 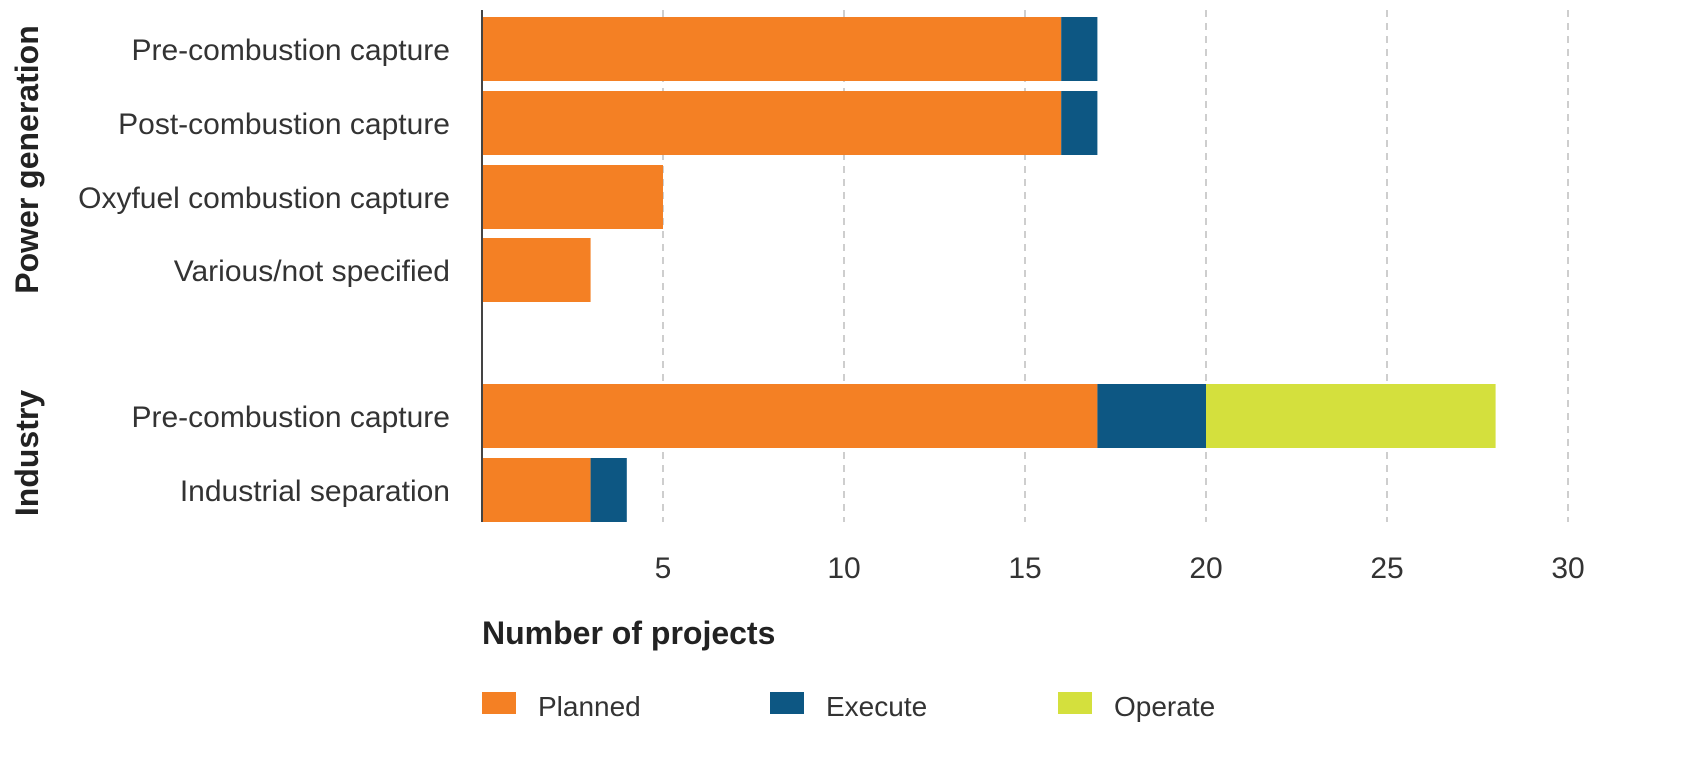 I want to click on legend-label-planned: Planned, so click(x=589, y=706).